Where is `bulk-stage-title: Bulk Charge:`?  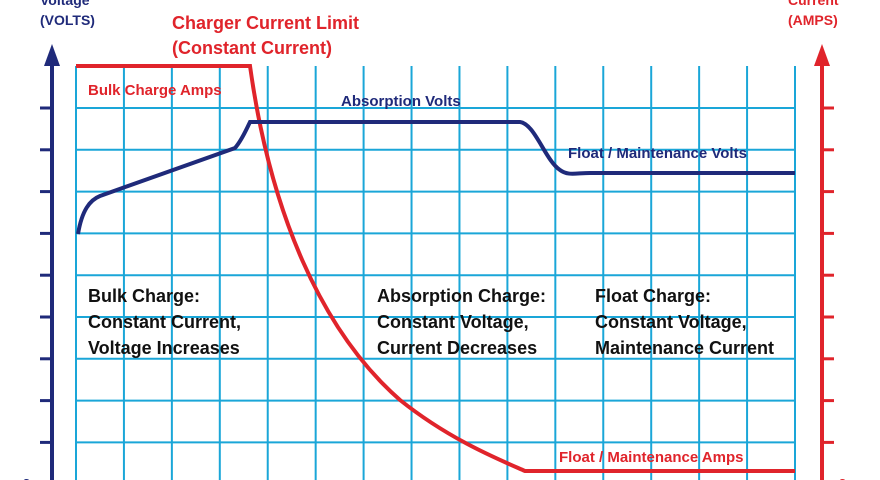 bulk-stage-title: Bulk Charge: is located at coordinates (144, 296).